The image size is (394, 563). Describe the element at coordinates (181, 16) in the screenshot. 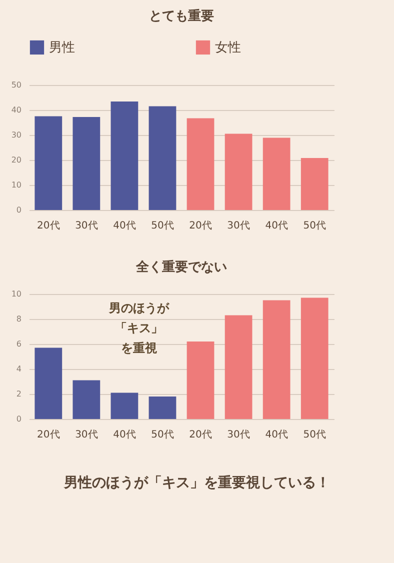

I see `chart-title: とても重要` at that location.